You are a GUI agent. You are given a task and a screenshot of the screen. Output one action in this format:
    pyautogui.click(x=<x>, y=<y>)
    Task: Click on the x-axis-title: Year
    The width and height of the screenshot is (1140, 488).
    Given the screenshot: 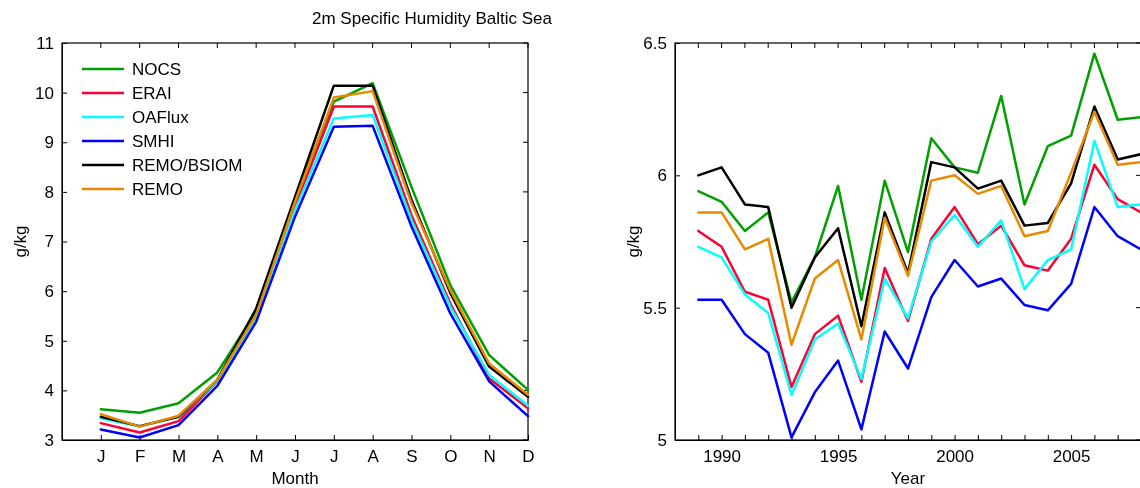 What is the action you would take?
    pyautogui.click(x=908, y=478)
    